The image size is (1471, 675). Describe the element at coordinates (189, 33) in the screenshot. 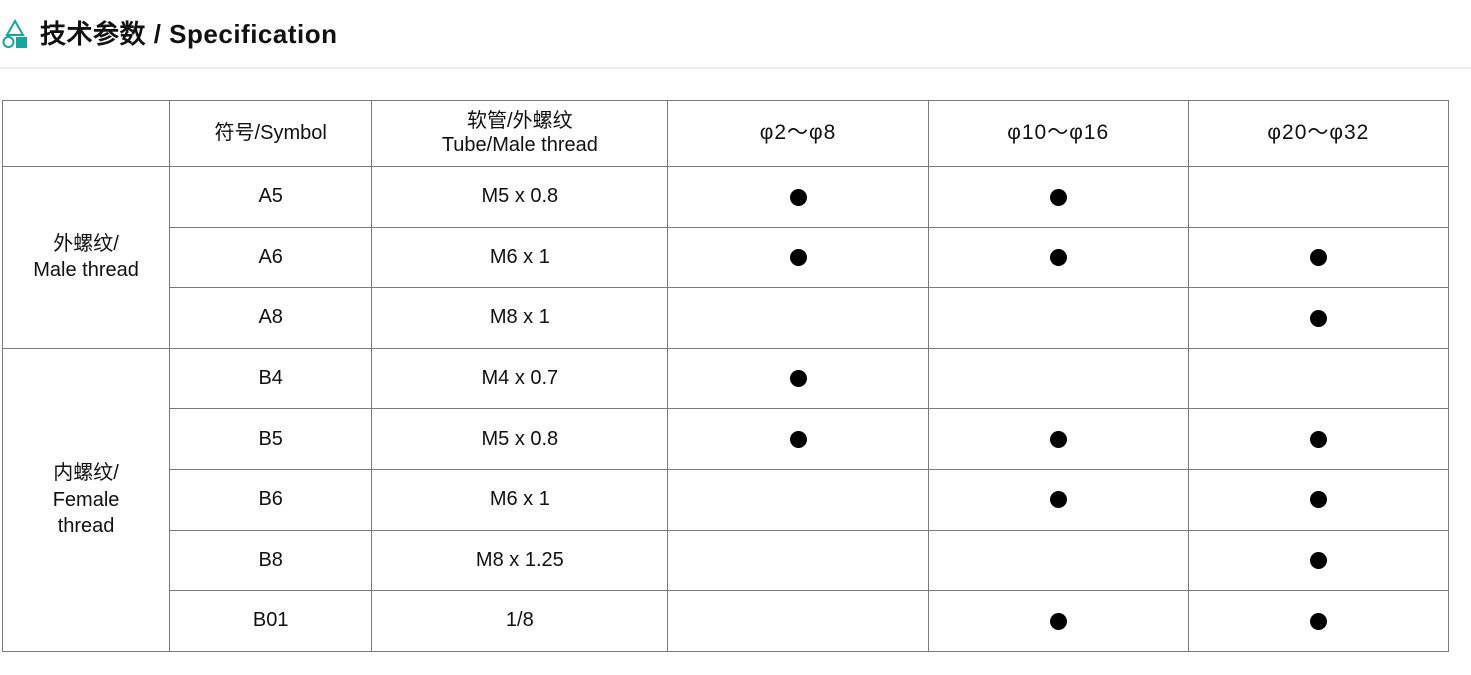

I see `page-title: 技术参数 / Specification` at that location.